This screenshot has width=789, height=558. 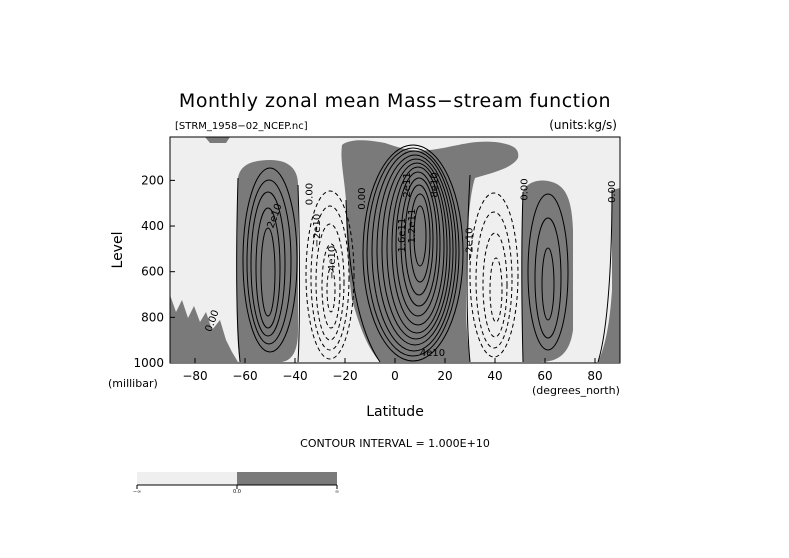 I want to click on x-tick-label: 0, so click(x=395, y=376).